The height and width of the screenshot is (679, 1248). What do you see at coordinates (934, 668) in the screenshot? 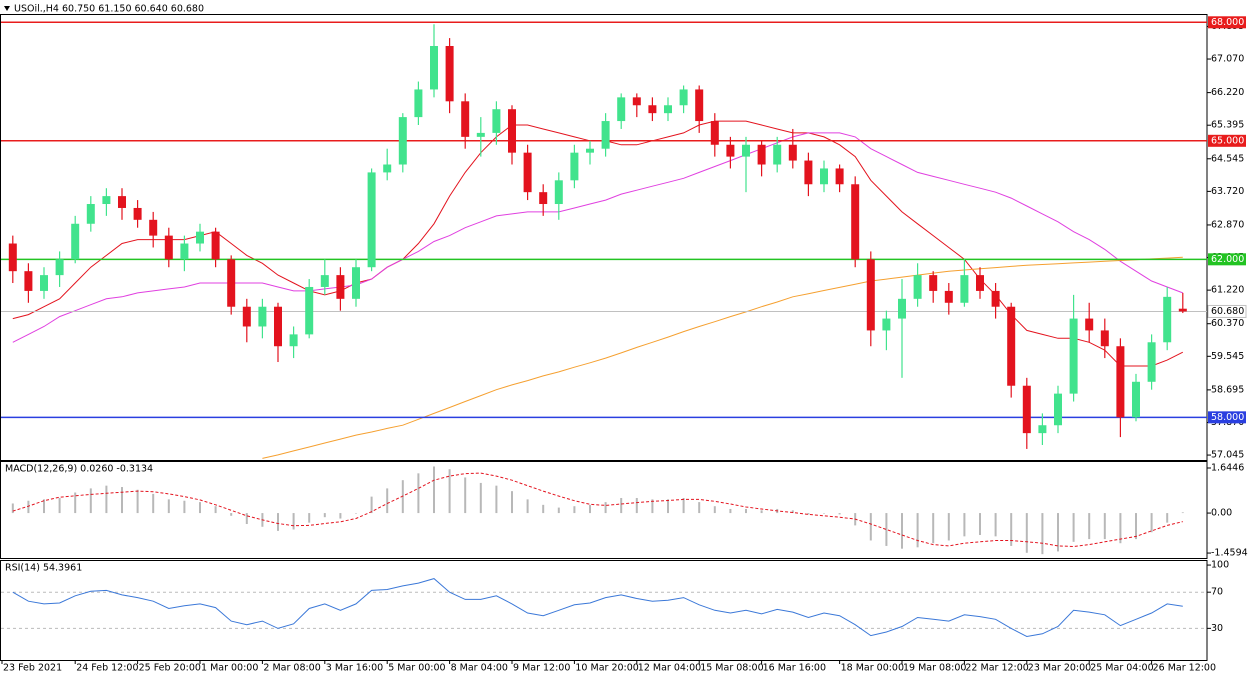
I see `x-tick-label: 19 Mar 08:00` at bounding box center [934, 668].